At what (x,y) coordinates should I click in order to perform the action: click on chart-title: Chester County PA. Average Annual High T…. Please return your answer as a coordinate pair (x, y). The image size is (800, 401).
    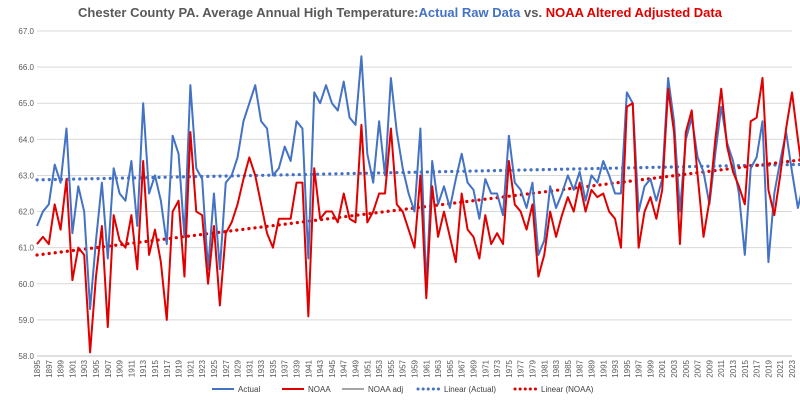
    Looking at the image, I should click on (400, 12).